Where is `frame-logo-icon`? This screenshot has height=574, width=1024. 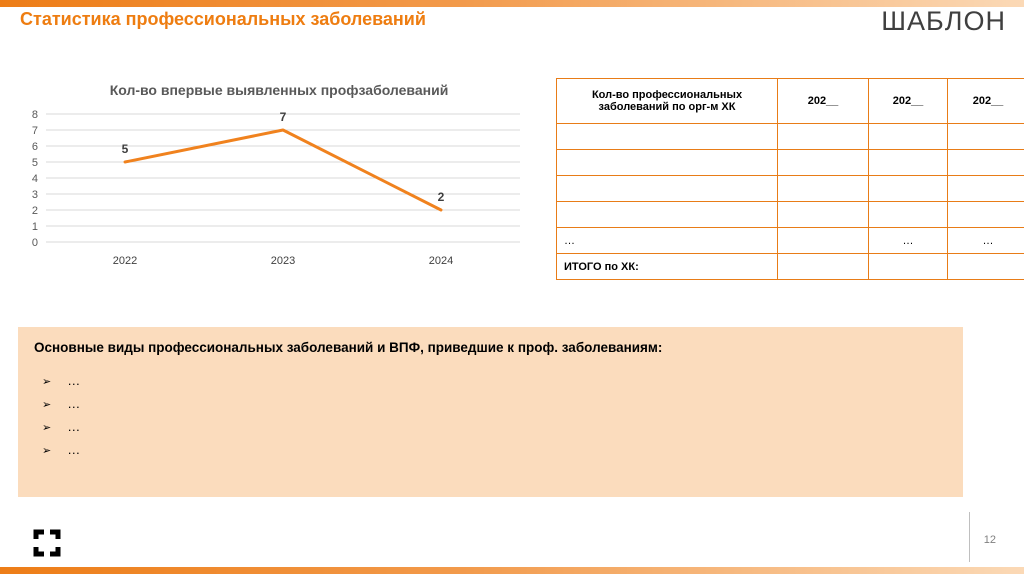 frame-logo-icon is located at coordinates (47, 543).